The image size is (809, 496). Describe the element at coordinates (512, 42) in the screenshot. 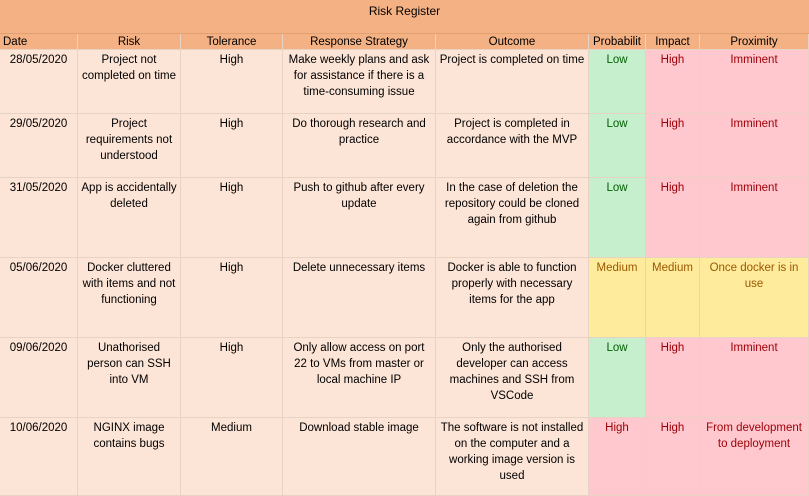

I see `column-header: Outcome` at that location.